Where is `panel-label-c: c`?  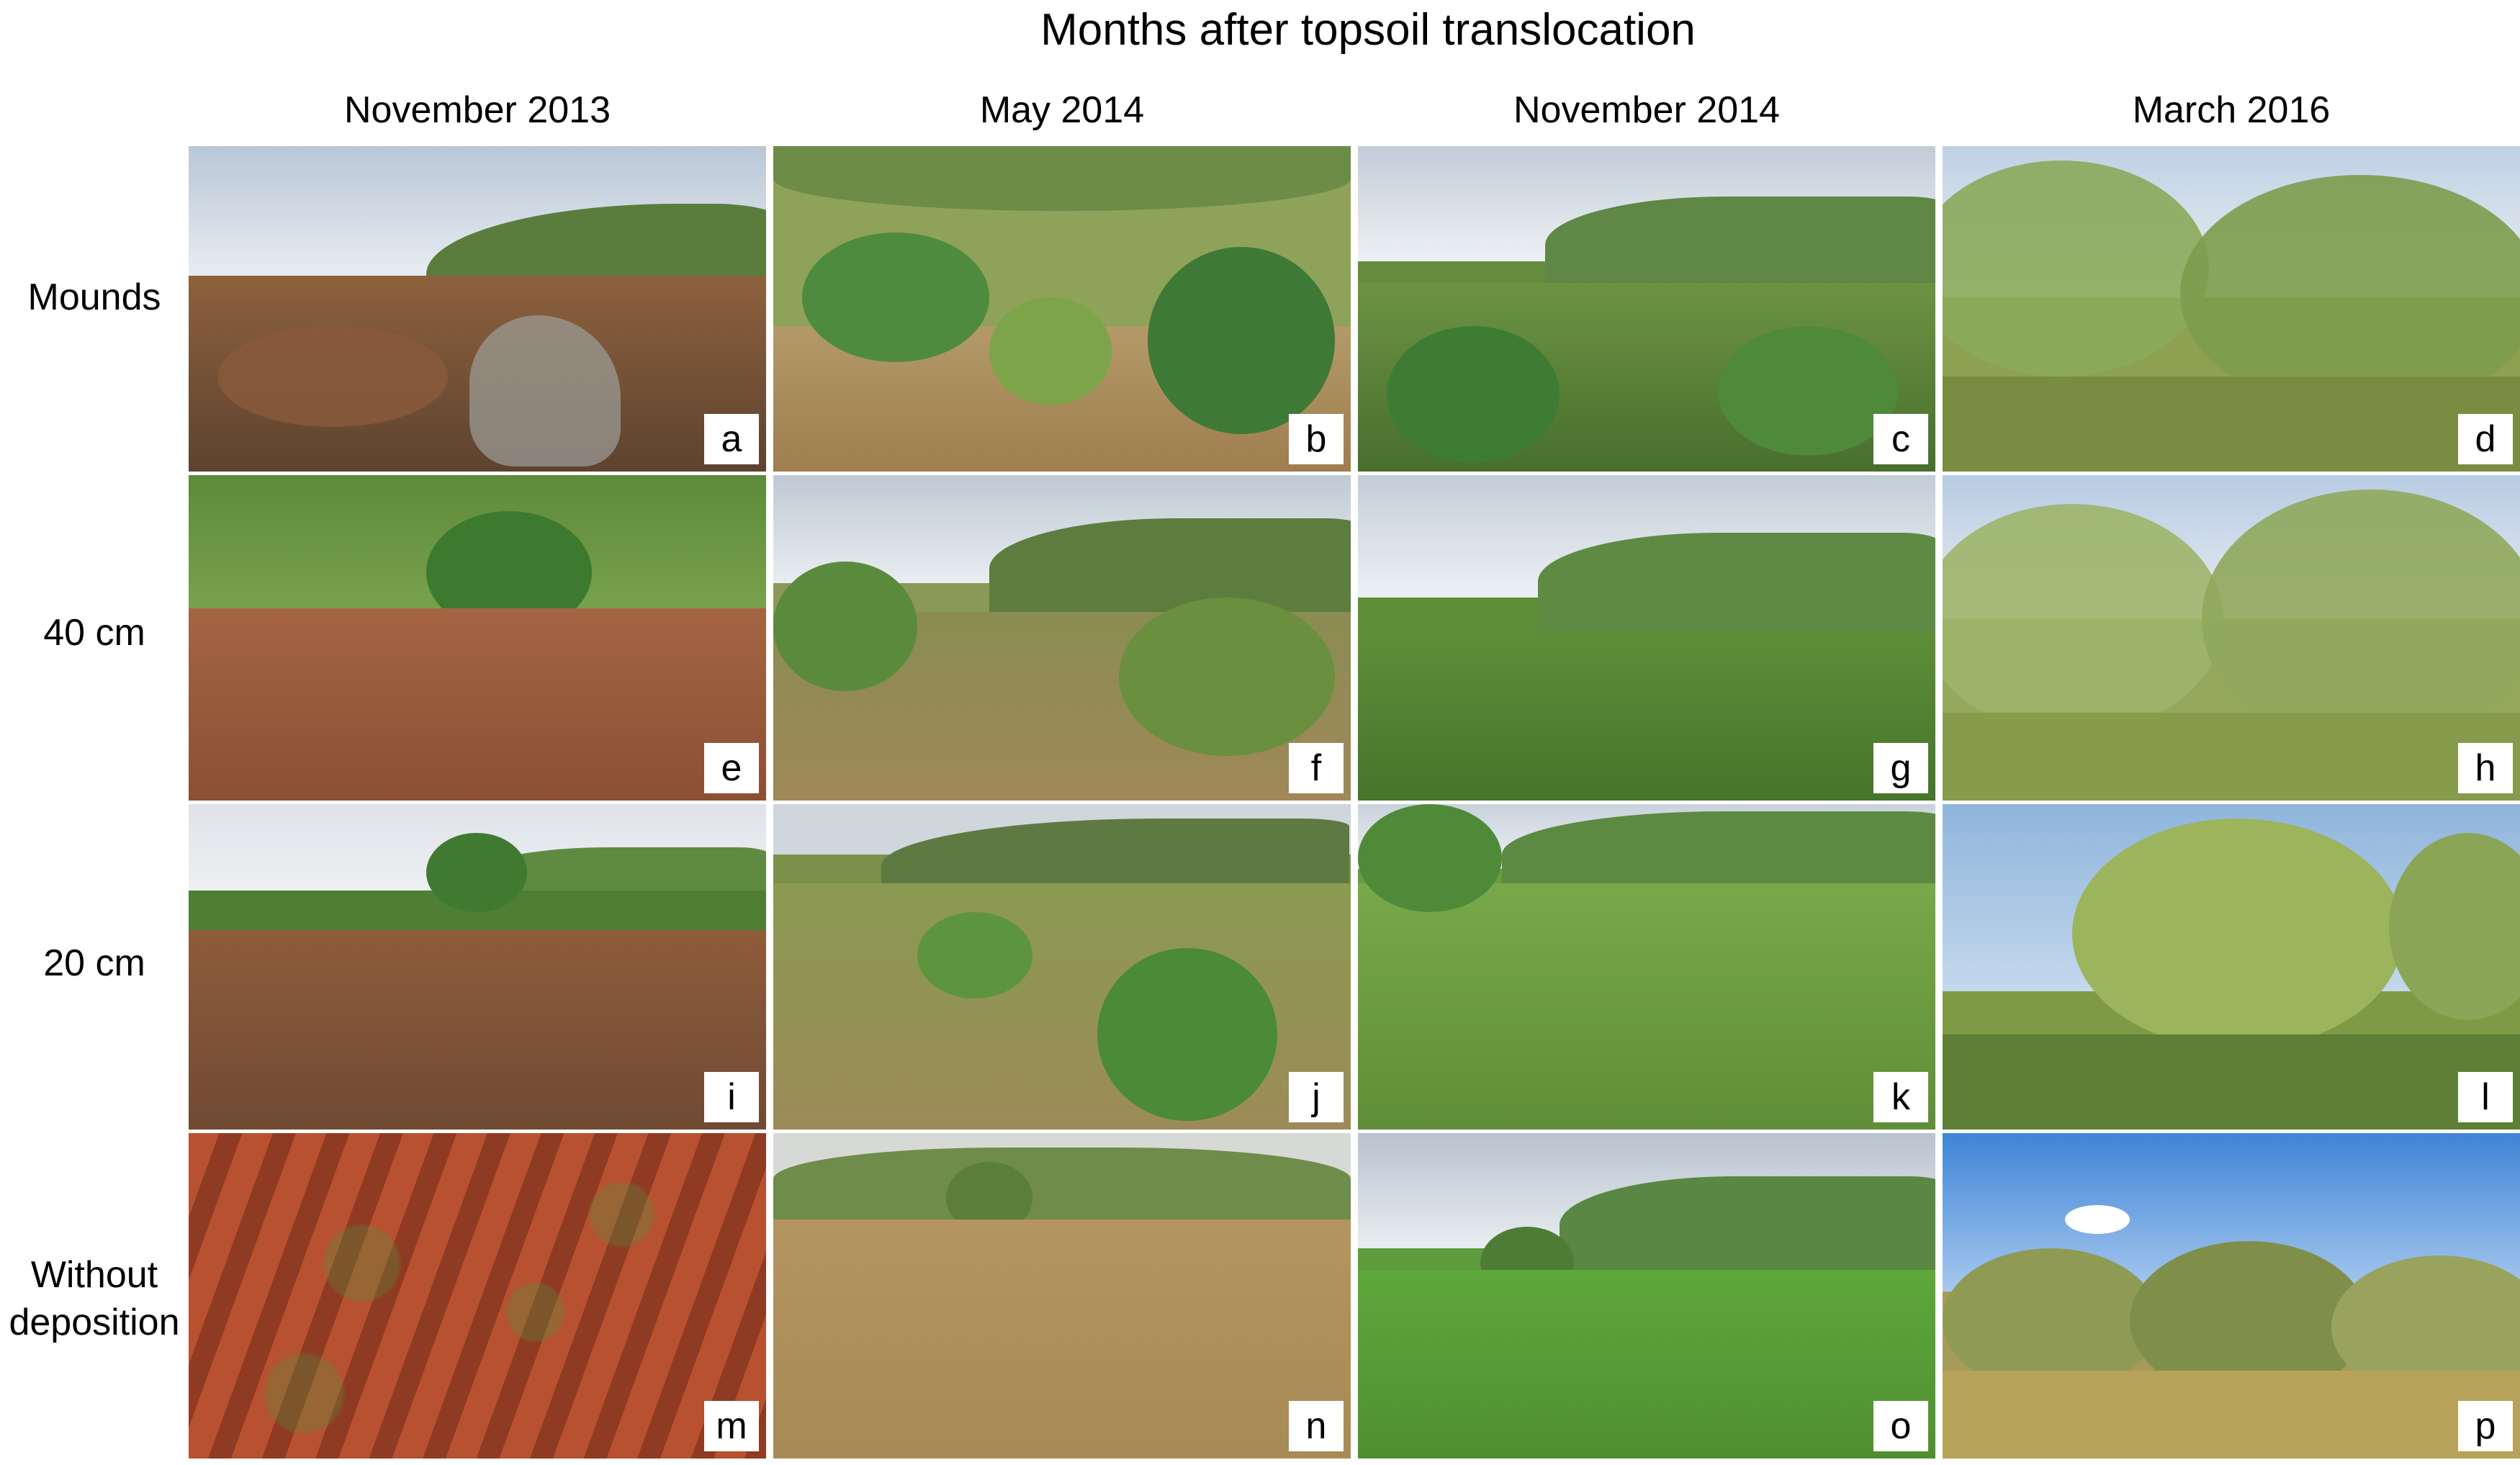
panel-label-c: c is located at coordinates (1900, 439).